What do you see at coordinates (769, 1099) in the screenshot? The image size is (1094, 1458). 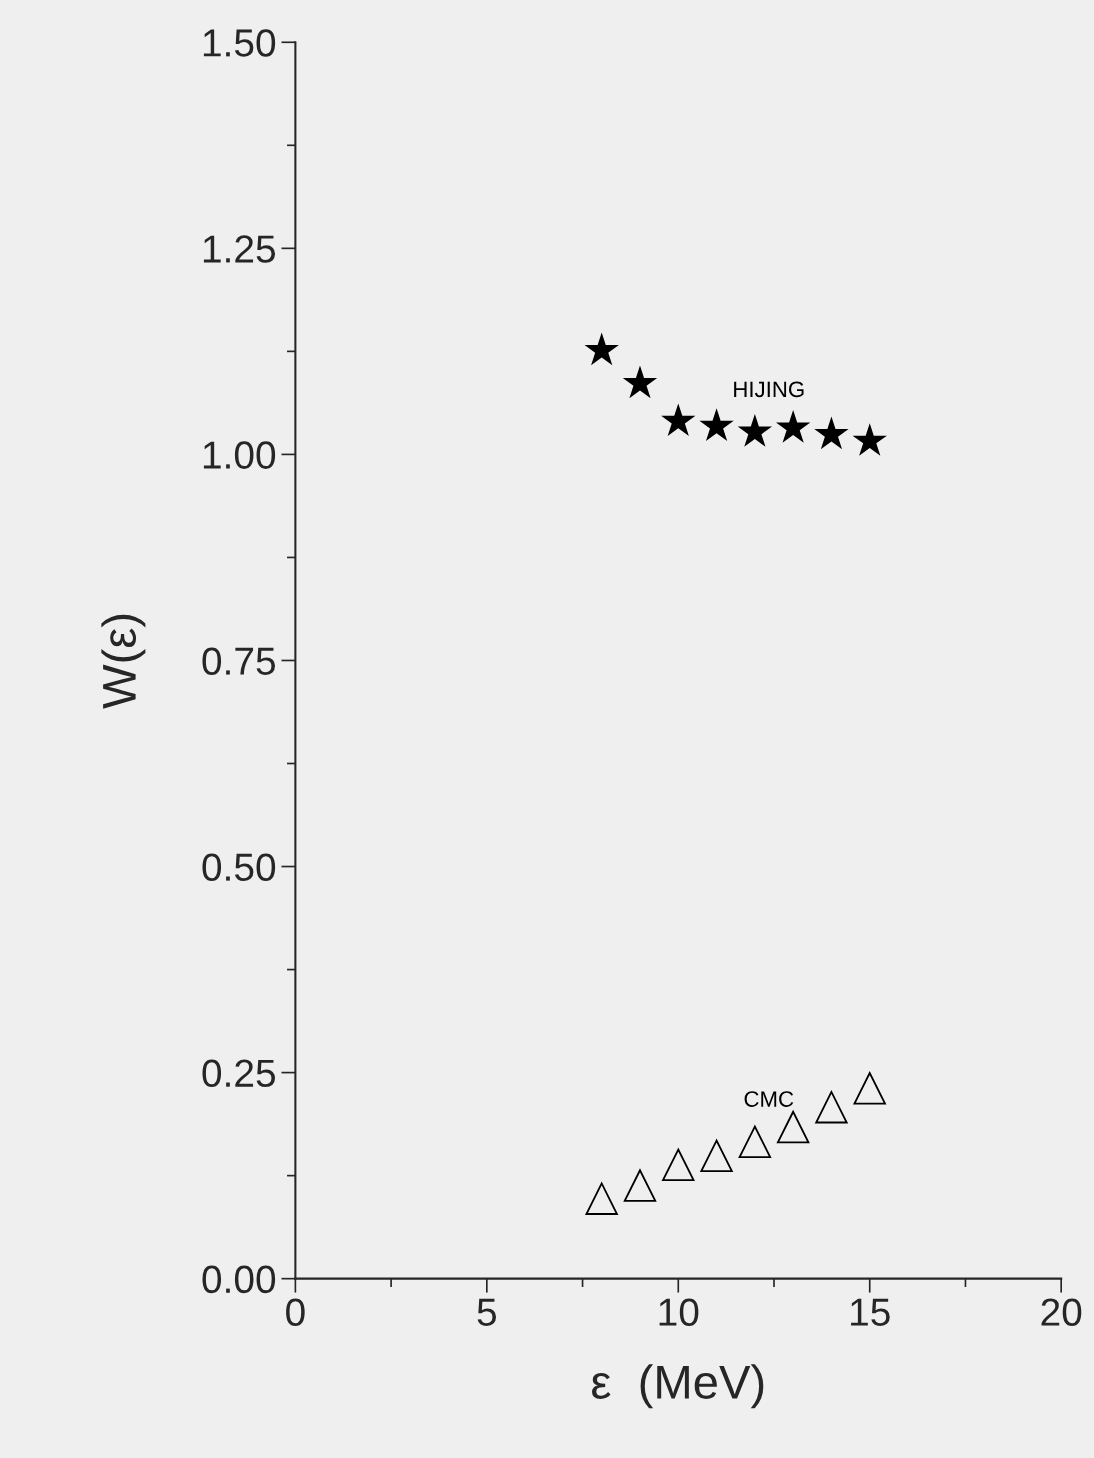 I see `series-label: CMC` at bounding box center [769, 1099].